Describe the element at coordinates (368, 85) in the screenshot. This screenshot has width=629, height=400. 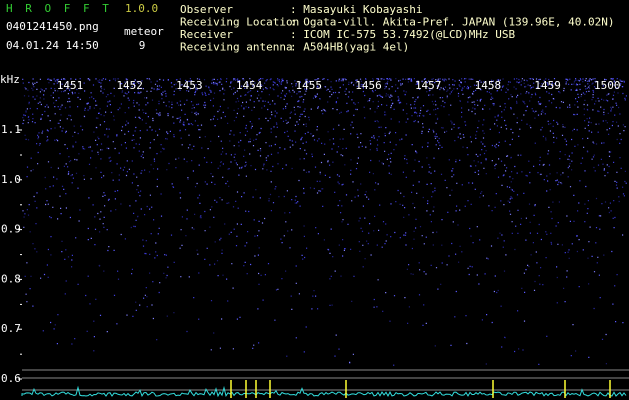
I see `time-tick-label: 1456` at that location.